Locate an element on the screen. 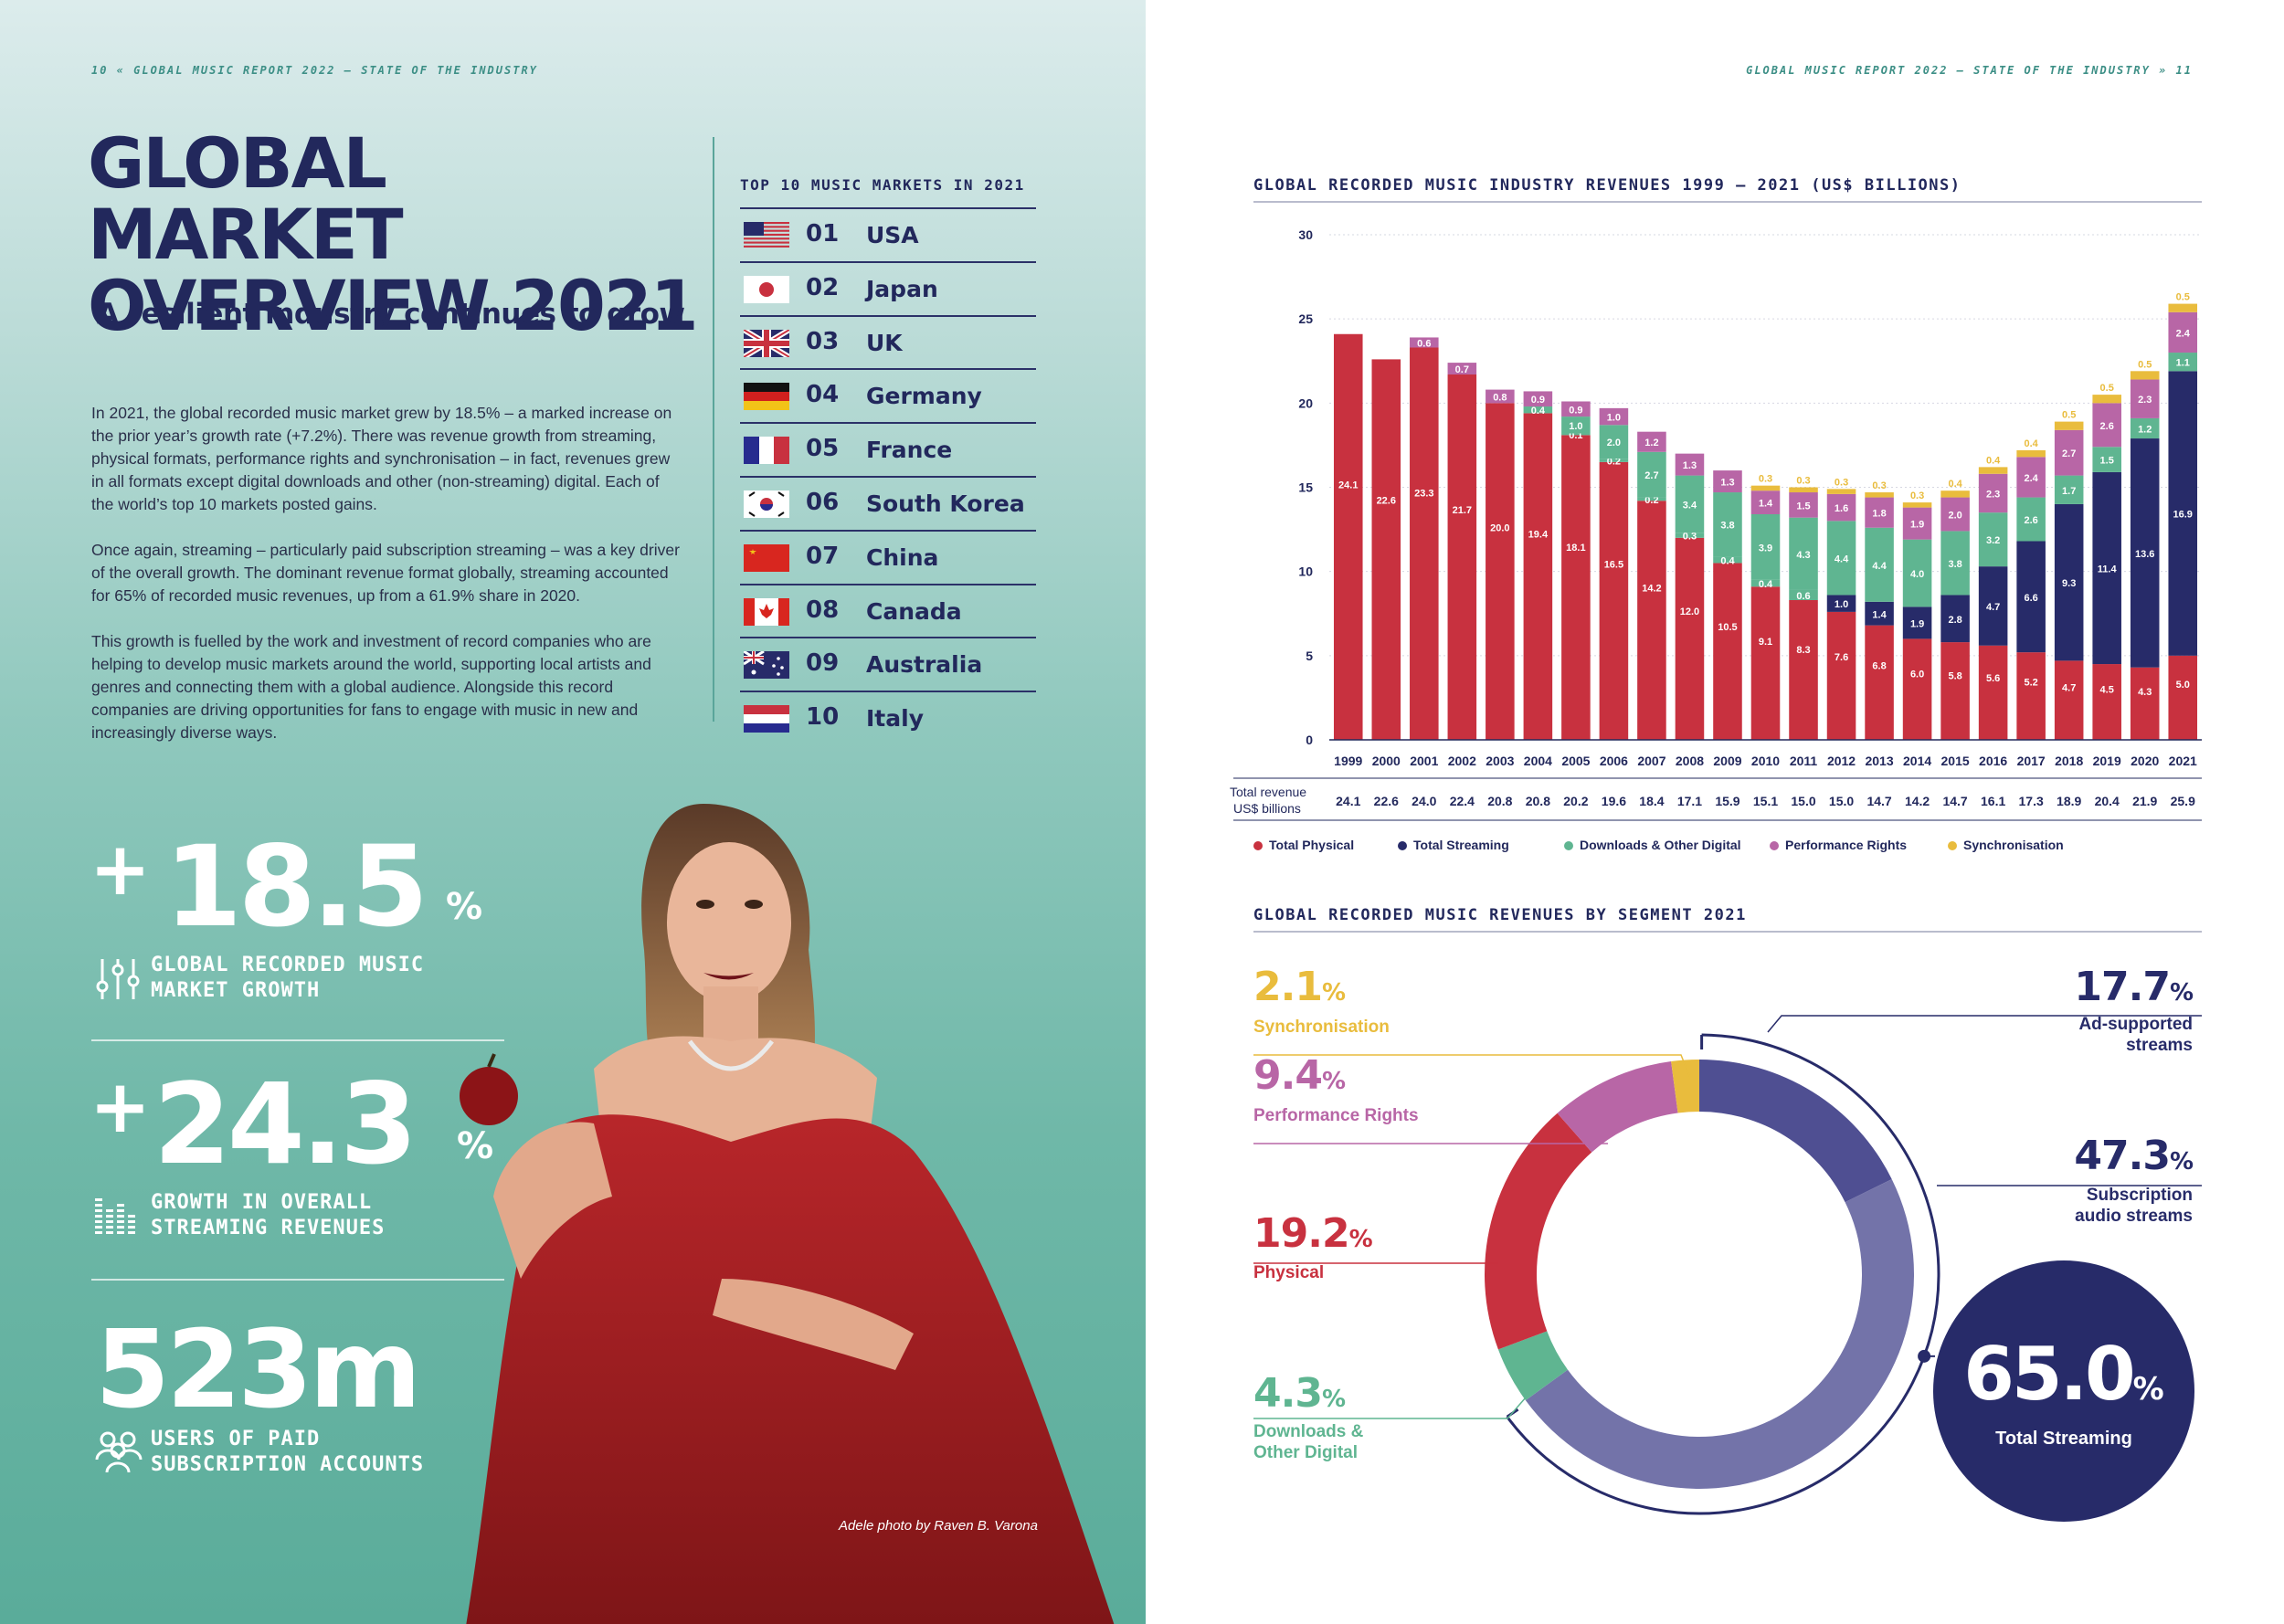  market-row: 09 Australia is located at coordinates (888, 664).